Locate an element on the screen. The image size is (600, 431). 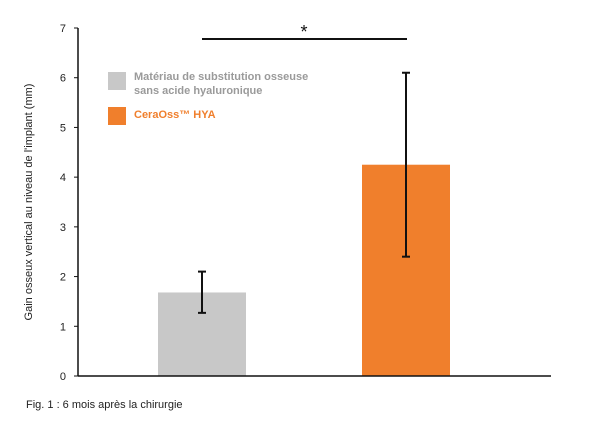
legend-label: Matériau de substitution osseuse is located at coordinates (221, 77).